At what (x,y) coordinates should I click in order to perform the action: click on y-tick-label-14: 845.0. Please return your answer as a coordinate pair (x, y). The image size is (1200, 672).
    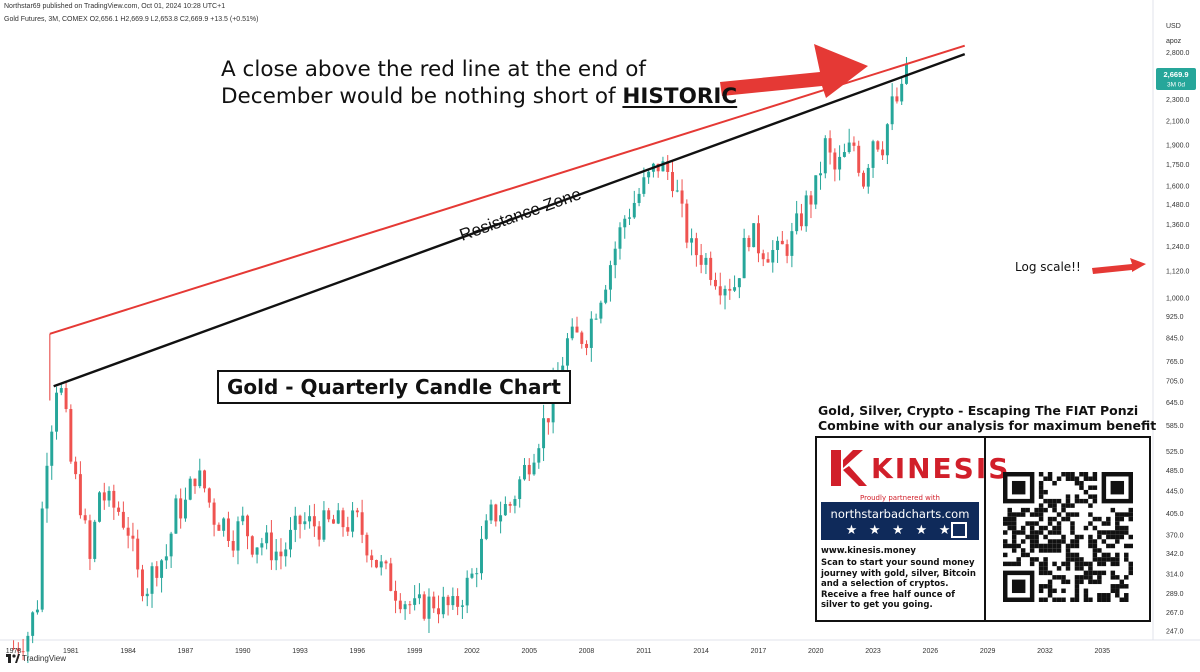
    Looking at the image, I should click on (1175, 338).